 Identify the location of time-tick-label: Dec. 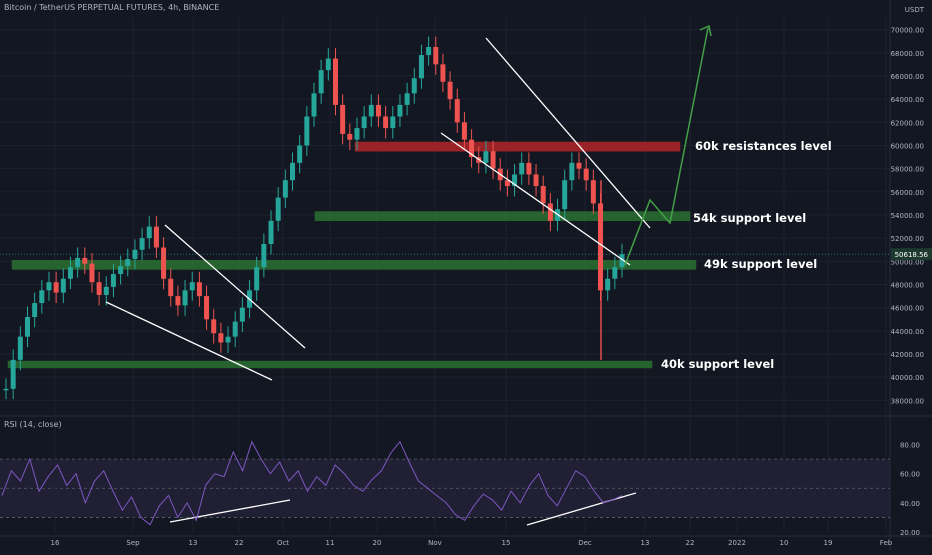
(585, 543).